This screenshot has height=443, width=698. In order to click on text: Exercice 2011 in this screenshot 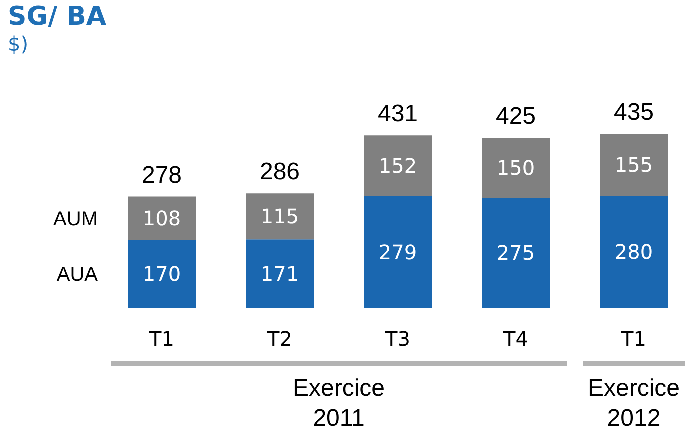, I will do `click(339, 404)`.